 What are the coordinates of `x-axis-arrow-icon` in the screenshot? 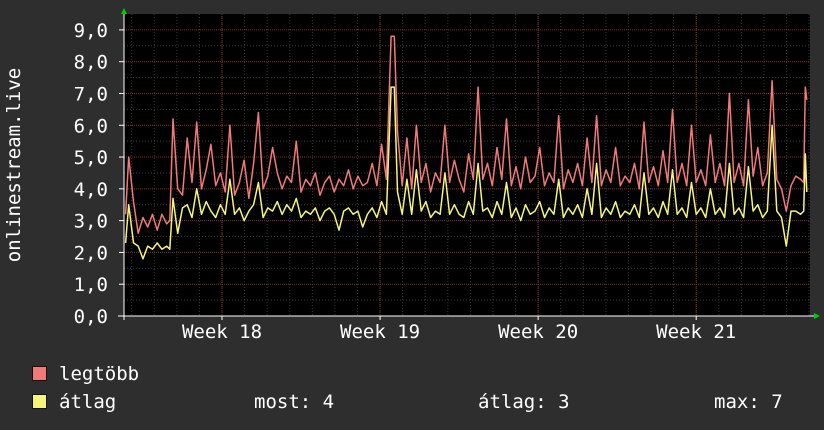 It's located at (817, 316).